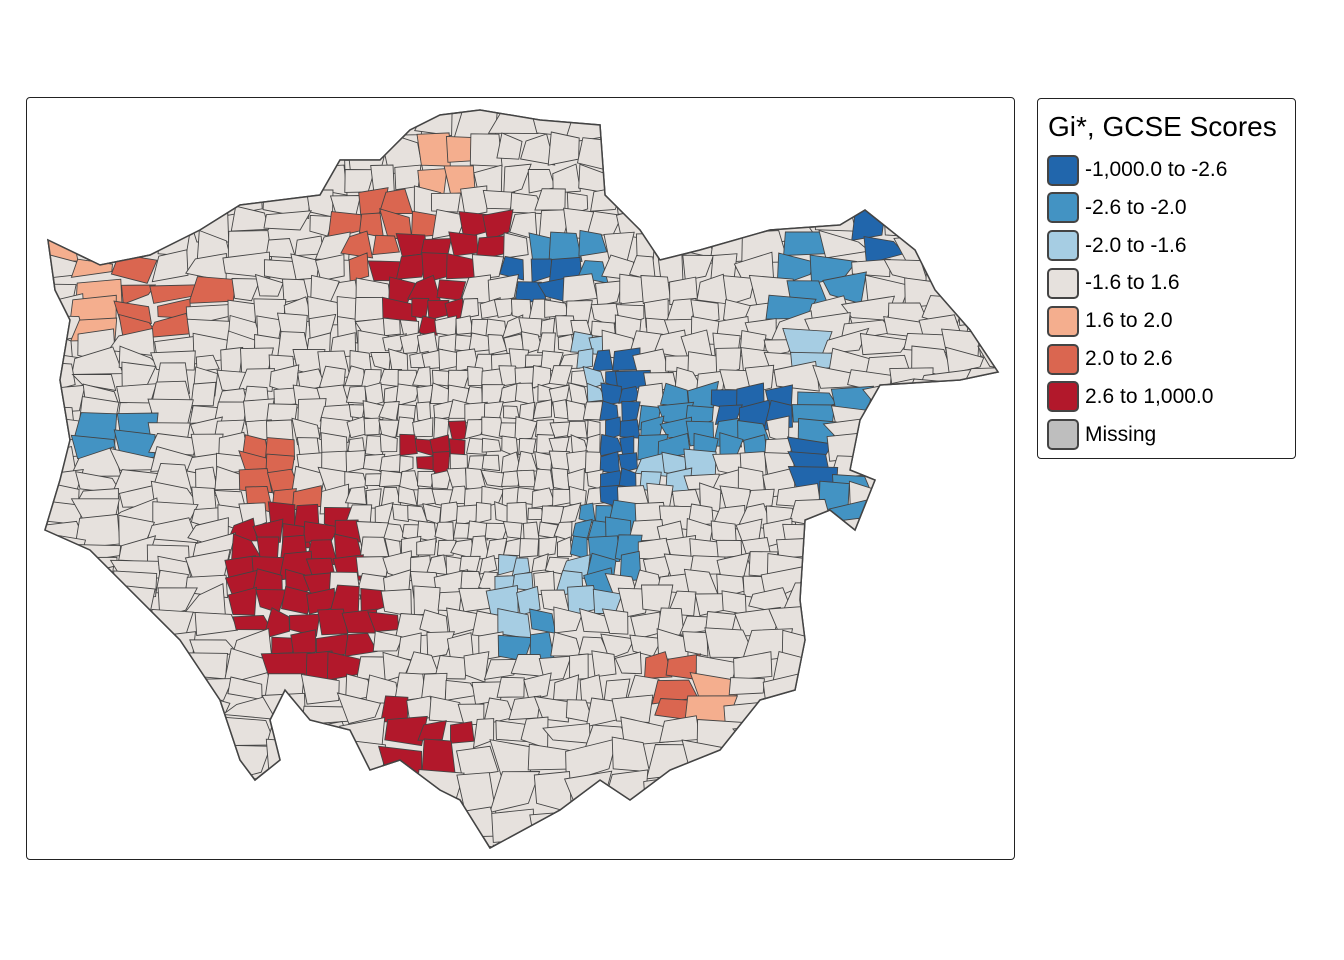 The image size is (1344, 960). What do you see at coordinates (1132, 283) in the screenshot?
I see `legend-label: -1.6 to 1.6` at bounding box center [1132, 283].